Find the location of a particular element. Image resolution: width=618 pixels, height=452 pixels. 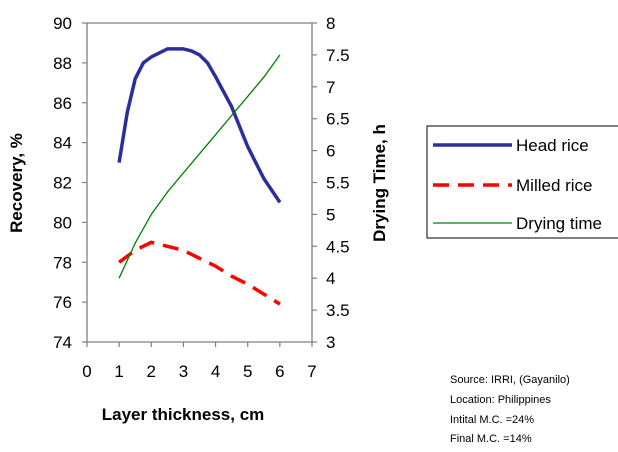

y-left-tick-label: 80 is located at coordinates (62, 222).